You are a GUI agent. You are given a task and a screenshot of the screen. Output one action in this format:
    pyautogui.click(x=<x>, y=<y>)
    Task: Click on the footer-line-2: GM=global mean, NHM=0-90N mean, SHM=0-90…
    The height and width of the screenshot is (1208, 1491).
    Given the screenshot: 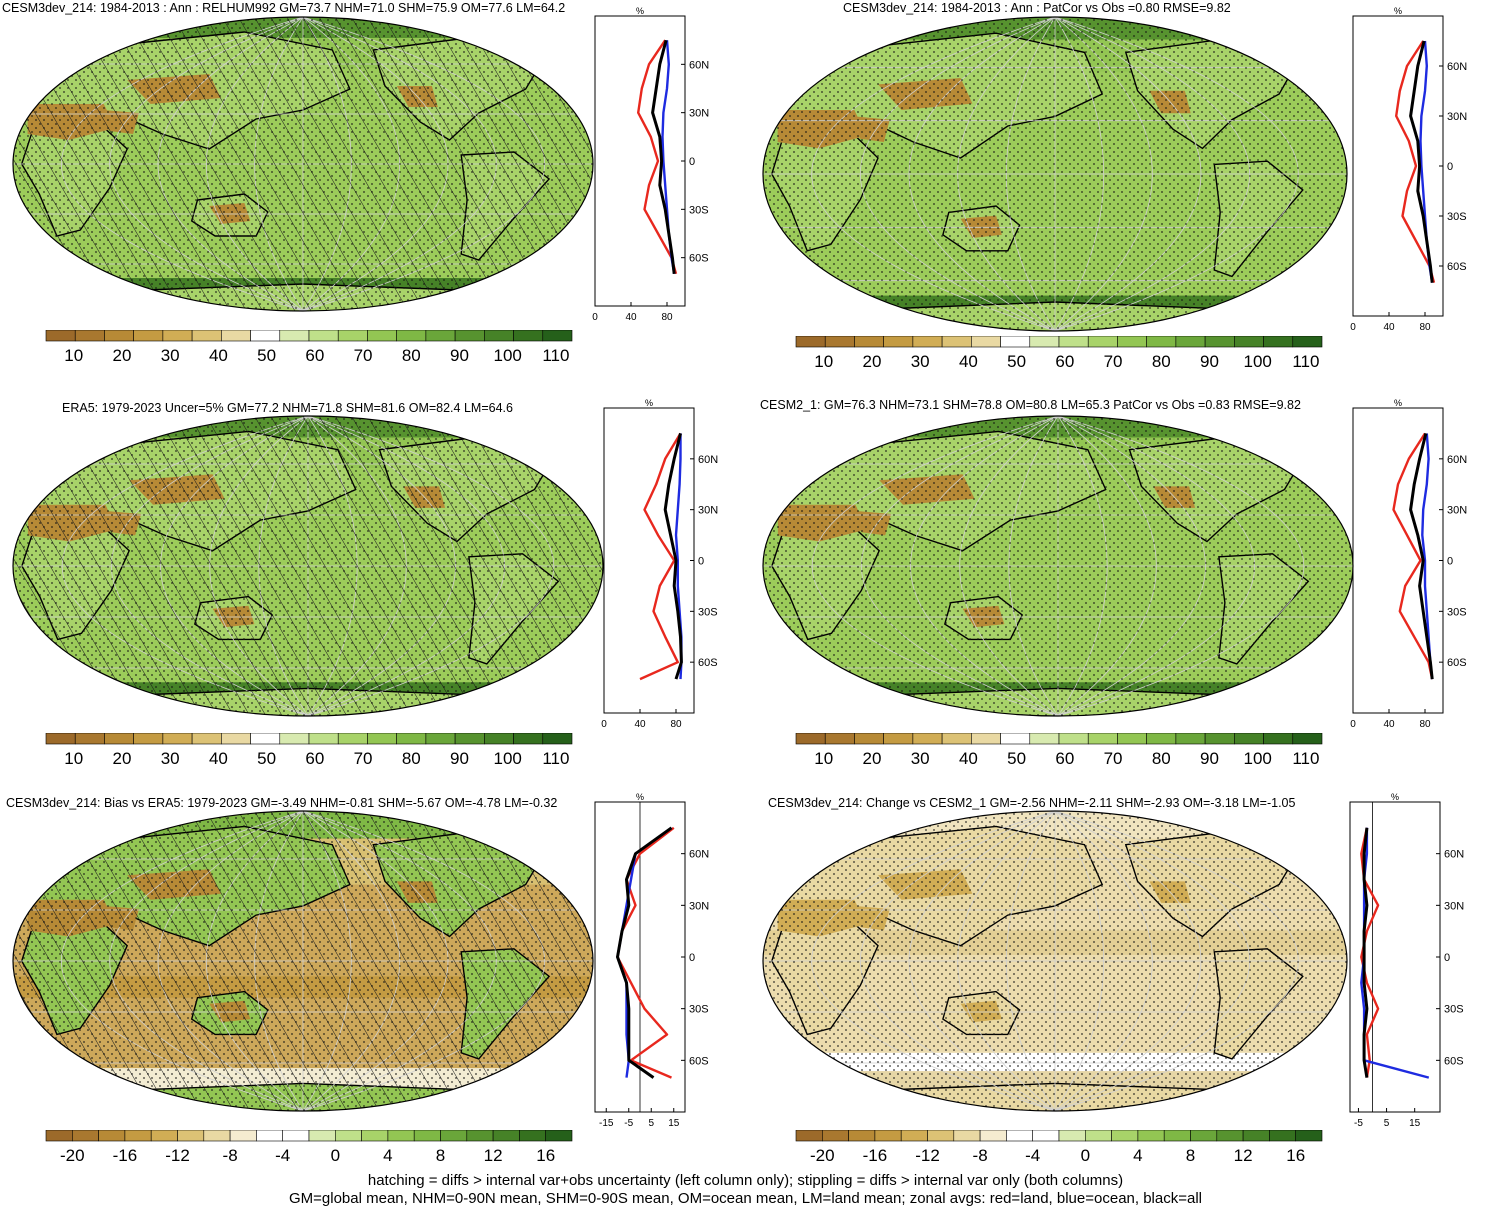 What is the action you would take?
    pyautogui.click(x=745, y=1198)
    